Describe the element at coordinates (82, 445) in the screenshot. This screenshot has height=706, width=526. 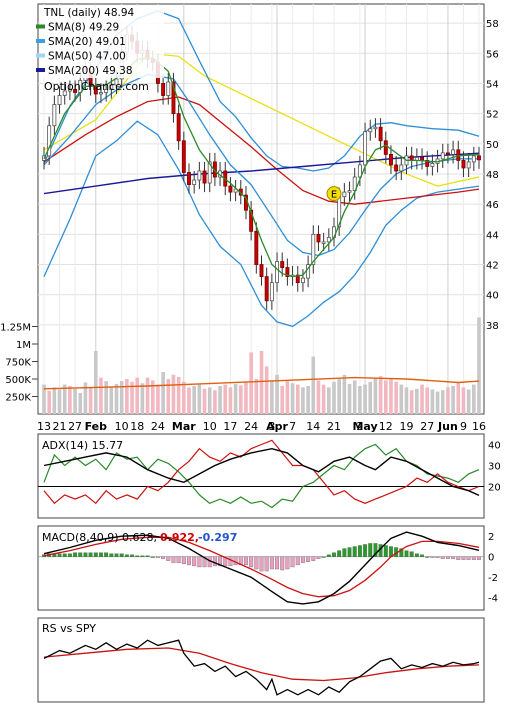
I see `adx-label: ADX(14) 15.77` at that location.